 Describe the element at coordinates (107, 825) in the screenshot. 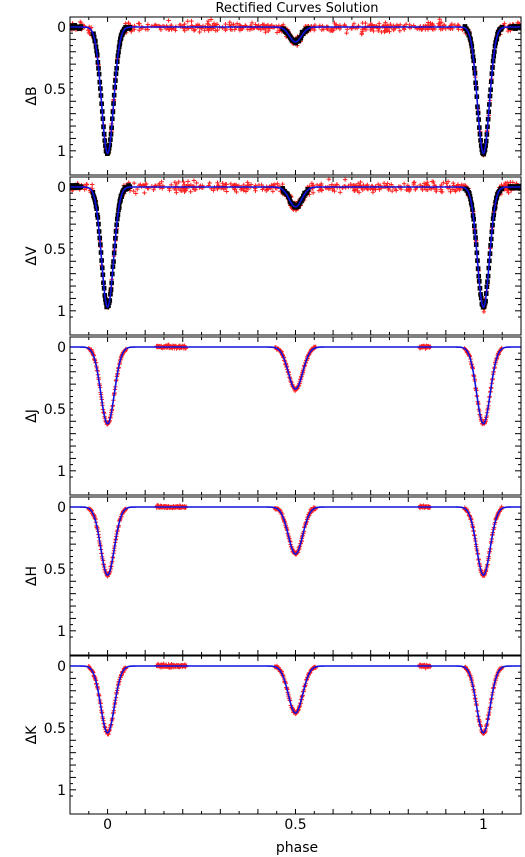

I see `x-tick-label: 0` at that location.